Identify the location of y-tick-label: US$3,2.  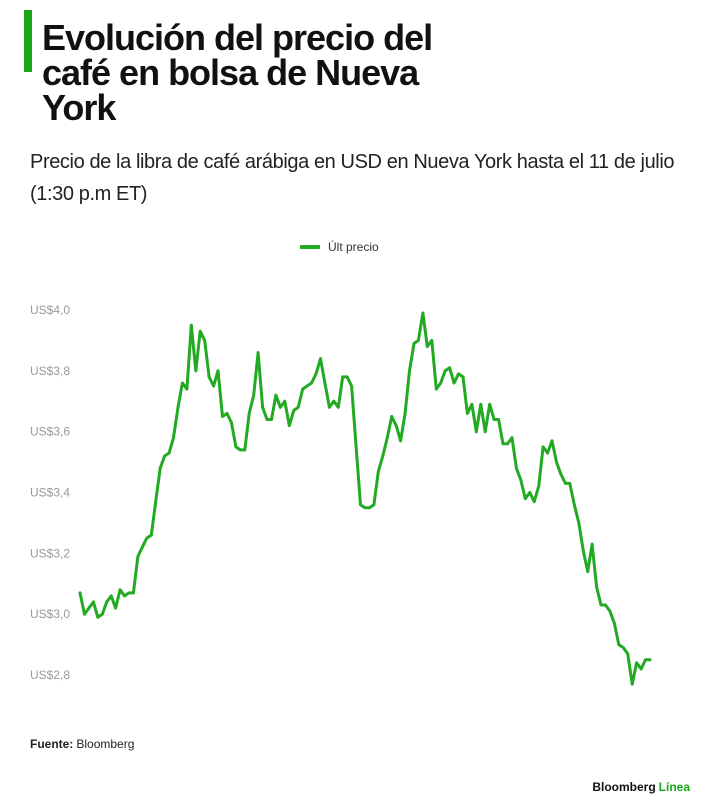
(50, 553).